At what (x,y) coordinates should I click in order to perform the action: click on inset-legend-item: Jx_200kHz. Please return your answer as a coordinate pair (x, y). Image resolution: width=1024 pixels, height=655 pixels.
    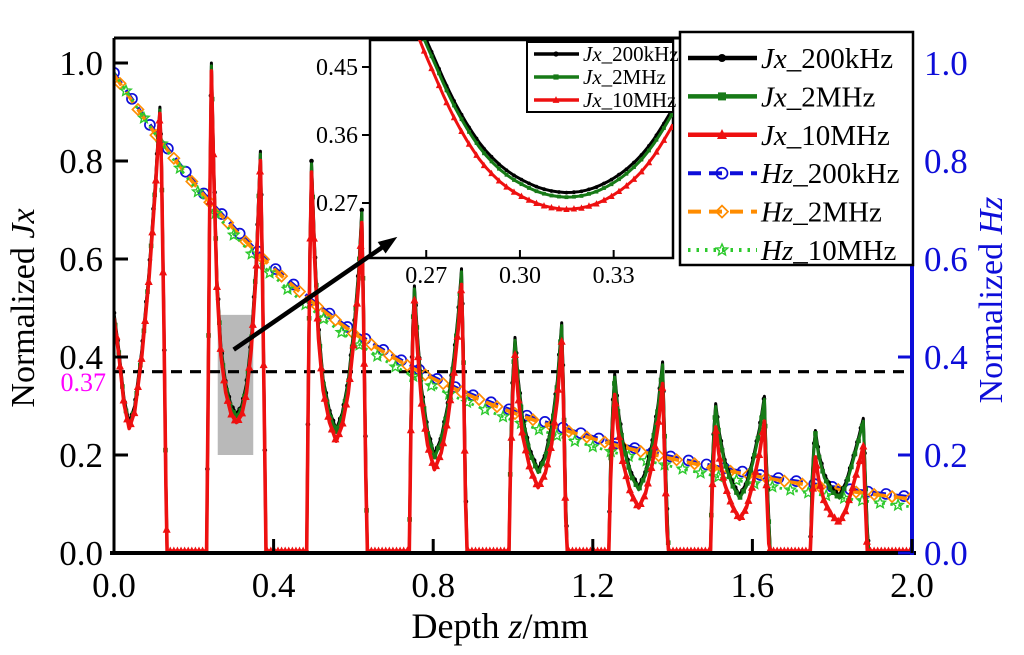
    Looking at the image, I should click on (606, 54).